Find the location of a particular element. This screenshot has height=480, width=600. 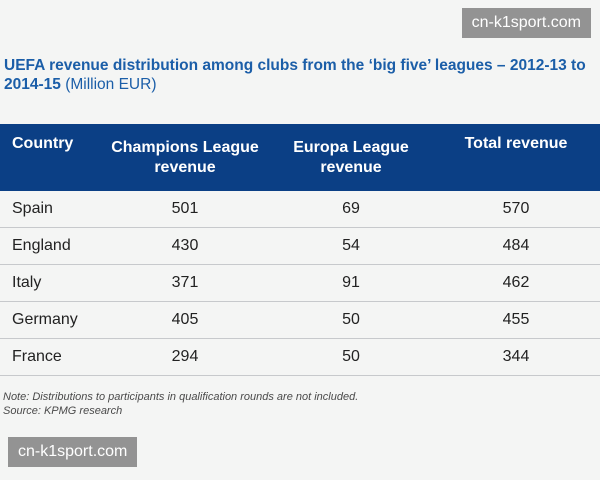

cell-champions-league: 405 is located at coordinates (185, 320).